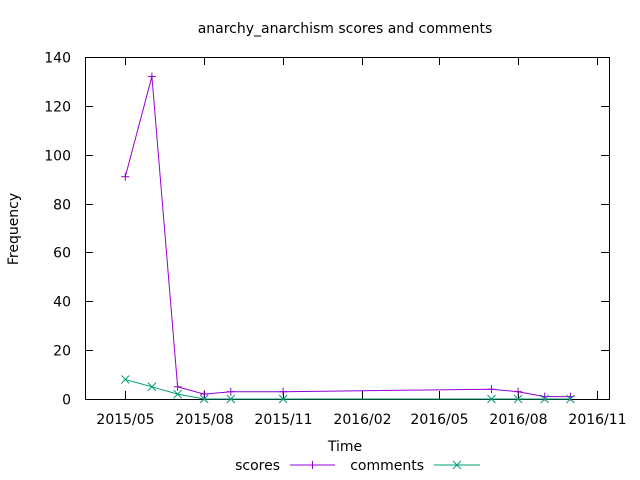 The width and height of the screenshot is (640, 480). What do you see at coordinates (283, 420) in the screenshot?
I see `x-tick-label: 2015/11` at bounding box center [283, 420].